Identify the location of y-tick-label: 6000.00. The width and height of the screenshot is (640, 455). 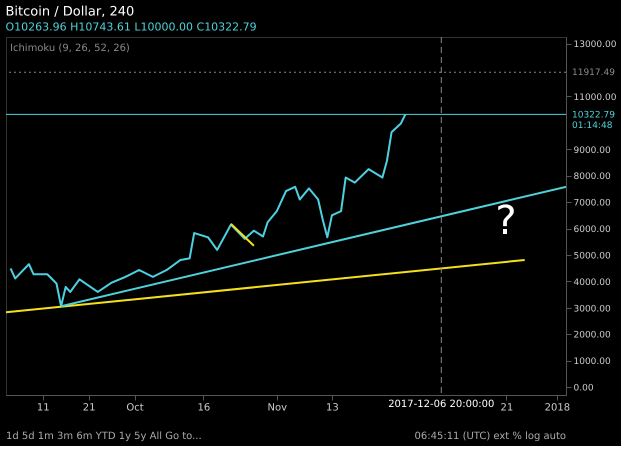
(592, 230).